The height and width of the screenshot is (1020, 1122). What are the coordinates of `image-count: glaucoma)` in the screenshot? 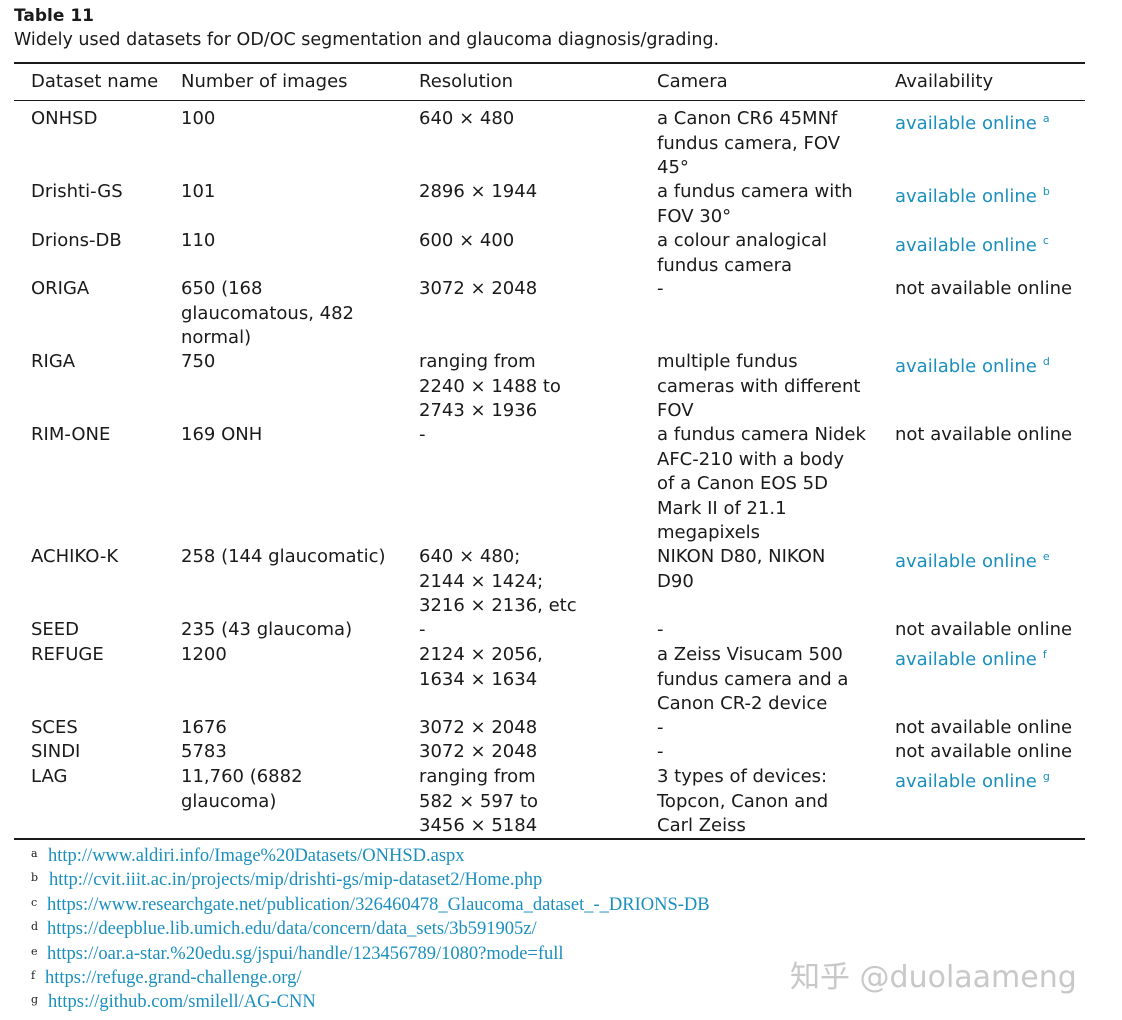 It's located at (229, 801).